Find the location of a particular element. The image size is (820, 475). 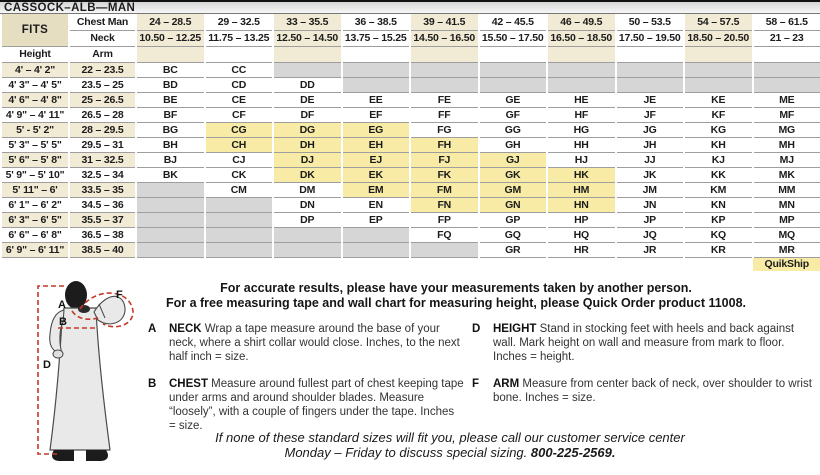

size-code-cell: MJ is located at coordinates (785, 160).